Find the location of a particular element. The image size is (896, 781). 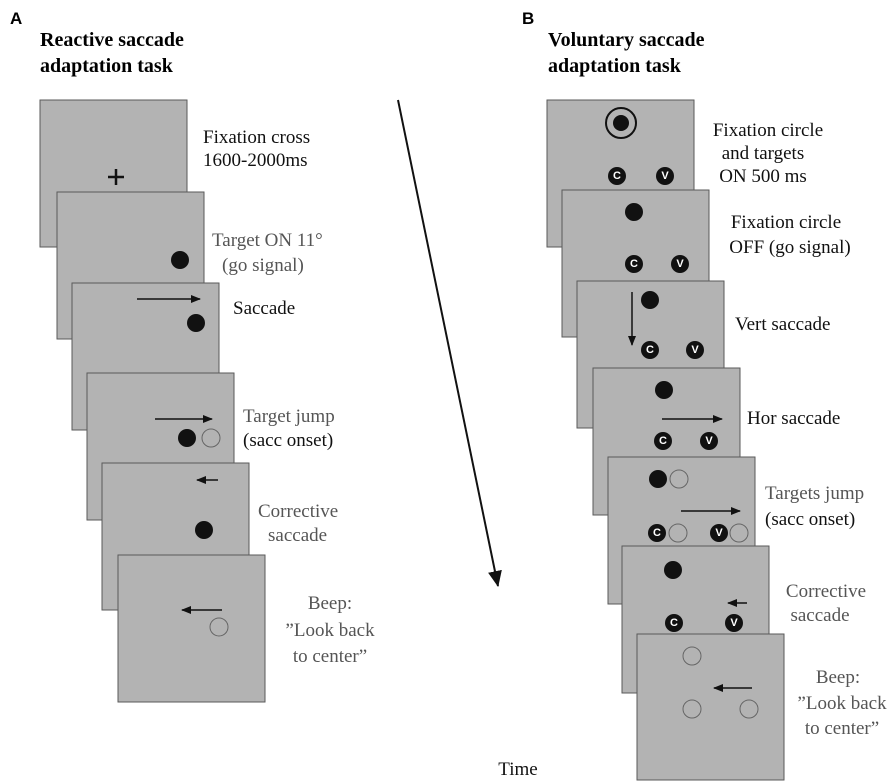

panel-title: Voluntary saccade is located at coordinates (626, 40).